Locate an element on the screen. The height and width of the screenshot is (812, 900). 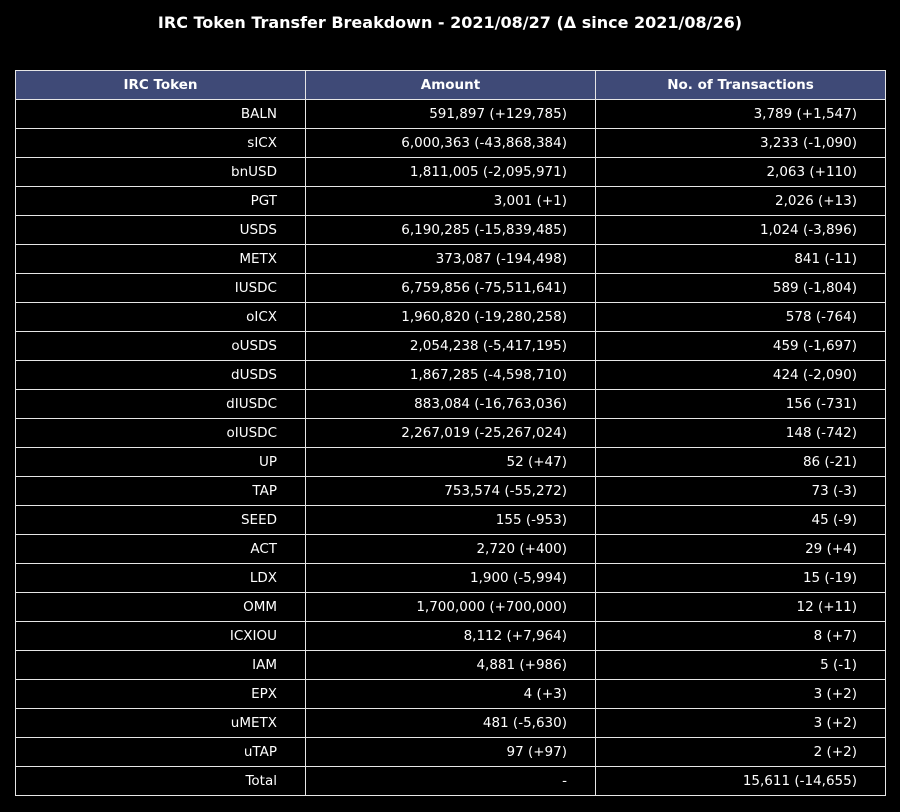
table-row: ACT 2,720 (+400) 29 (+4) is located at coordinates (450, 549).